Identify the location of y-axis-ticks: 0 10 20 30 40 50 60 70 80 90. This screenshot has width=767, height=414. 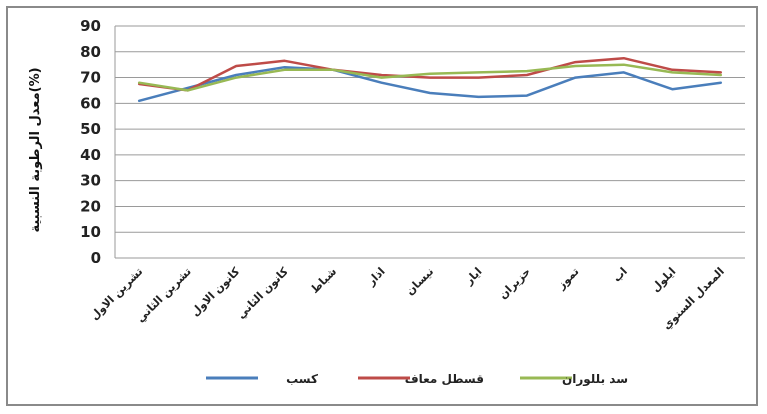
(90, 142).